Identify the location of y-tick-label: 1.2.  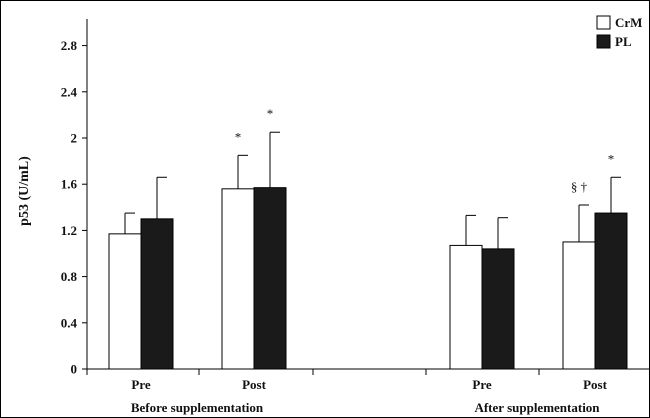
(69, 230).